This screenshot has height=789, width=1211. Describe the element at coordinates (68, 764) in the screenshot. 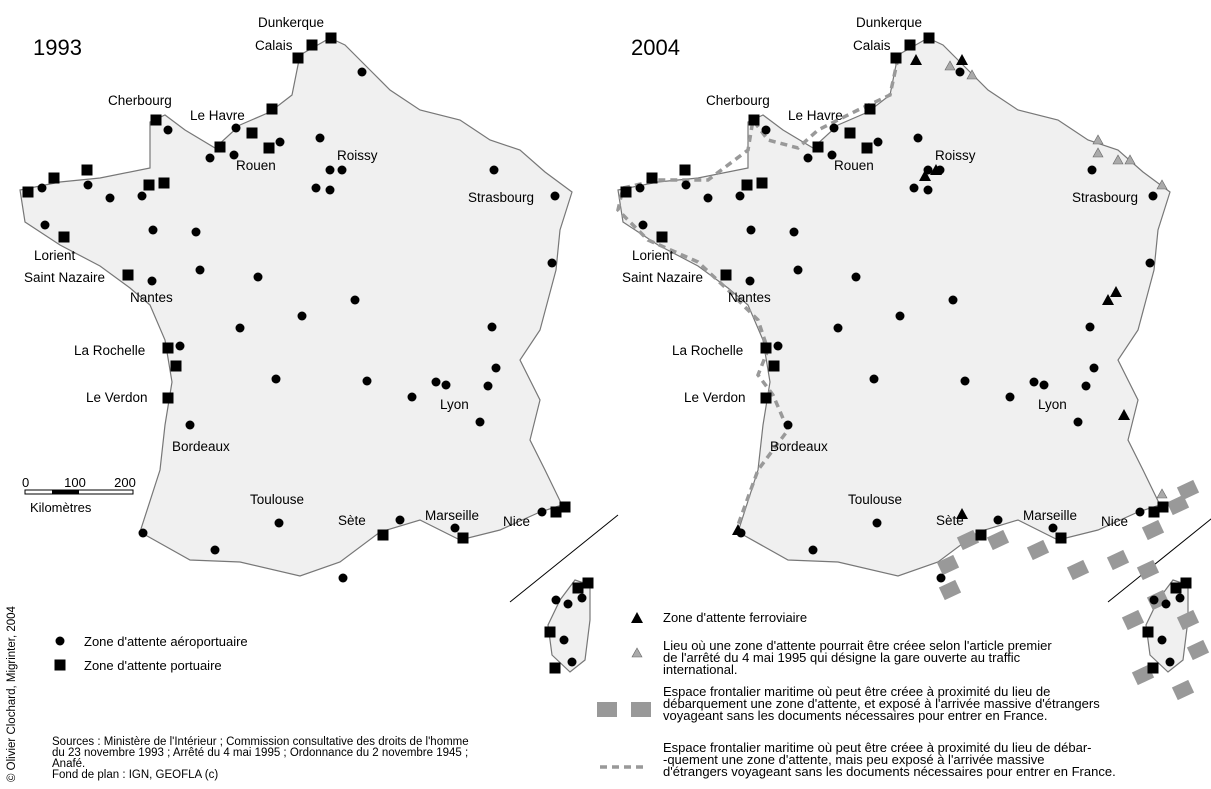

I see `source-line: Anafé.` at that location.